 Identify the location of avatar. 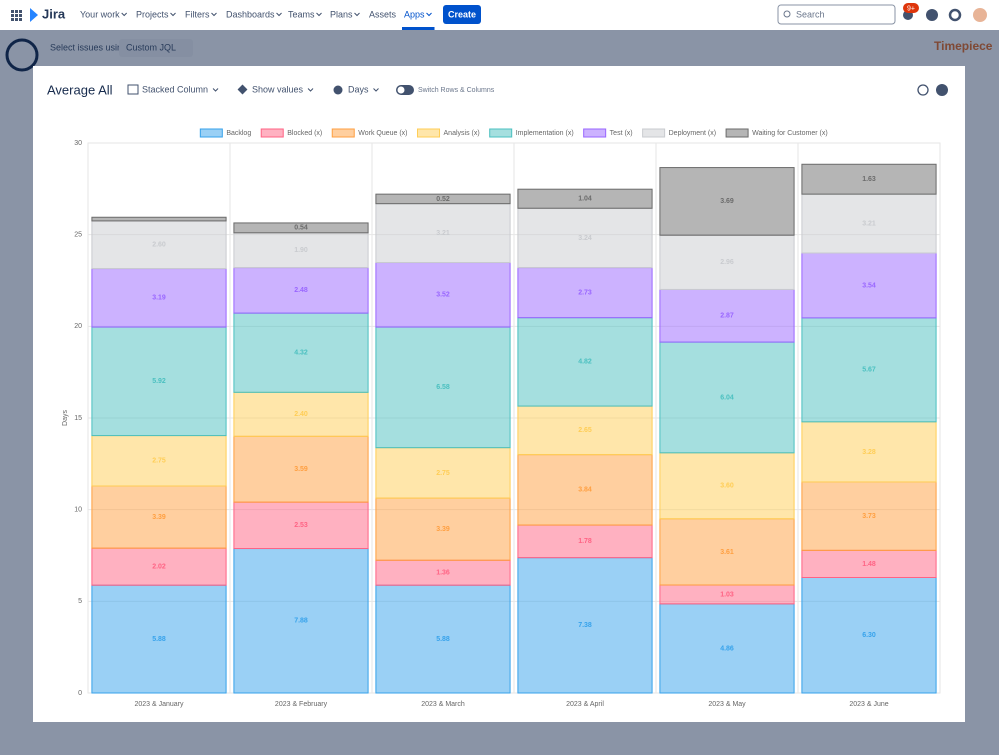
(980, 15).